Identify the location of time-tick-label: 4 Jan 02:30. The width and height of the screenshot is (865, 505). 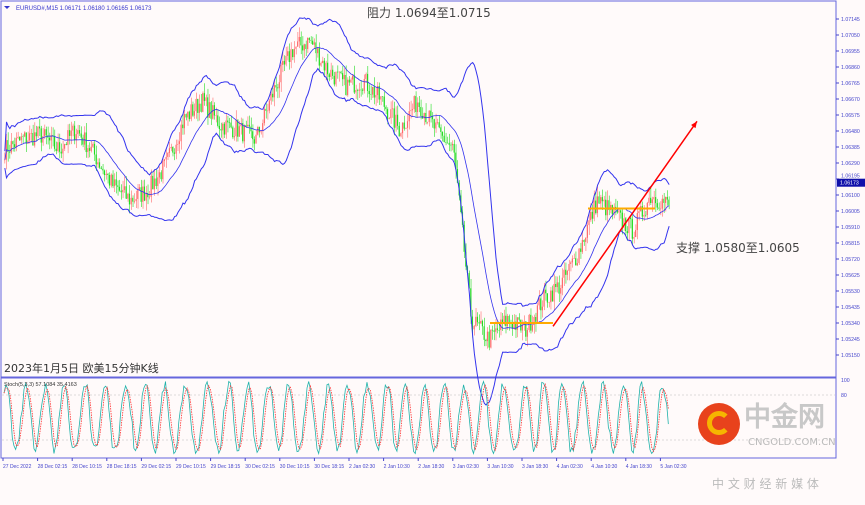
(570, 467).